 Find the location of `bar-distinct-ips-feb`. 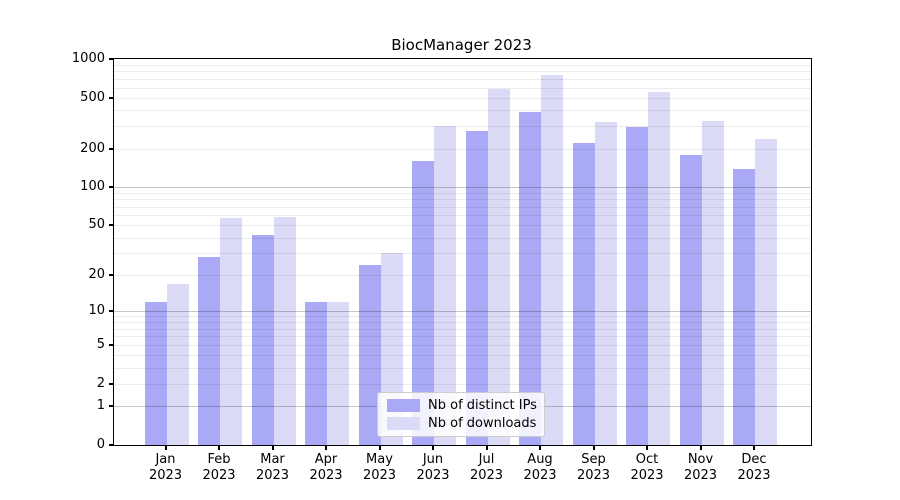

bar-distinct-ips-feb is located at coordinates (209, 350).